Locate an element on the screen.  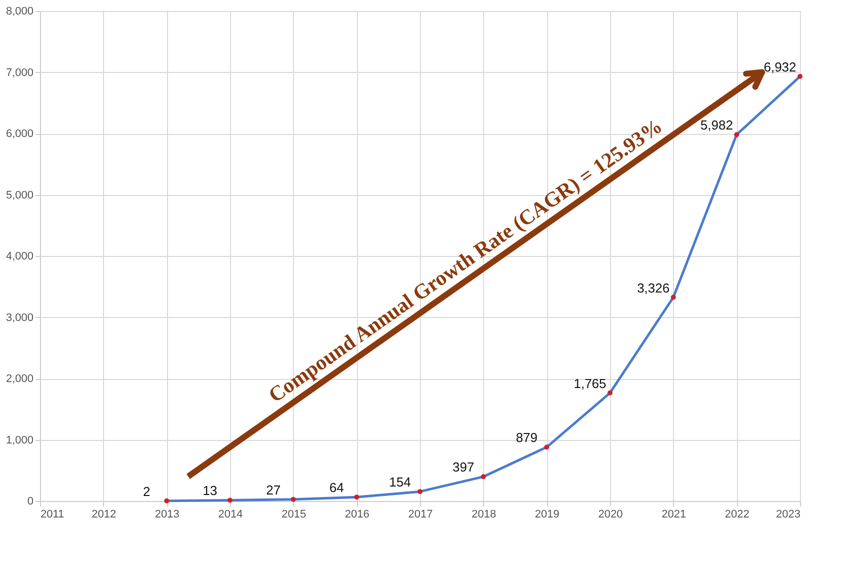
data-label: 5,982 is located at coordinates (716, 125).